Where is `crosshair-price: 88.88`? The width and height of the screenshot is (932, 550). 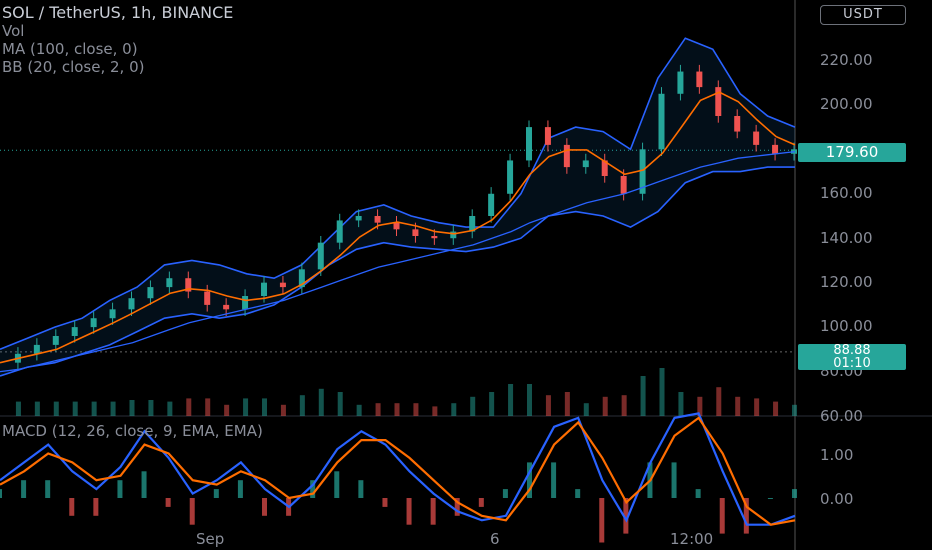
crosshair-price: 88.88 is located at coordinates (852, 350).